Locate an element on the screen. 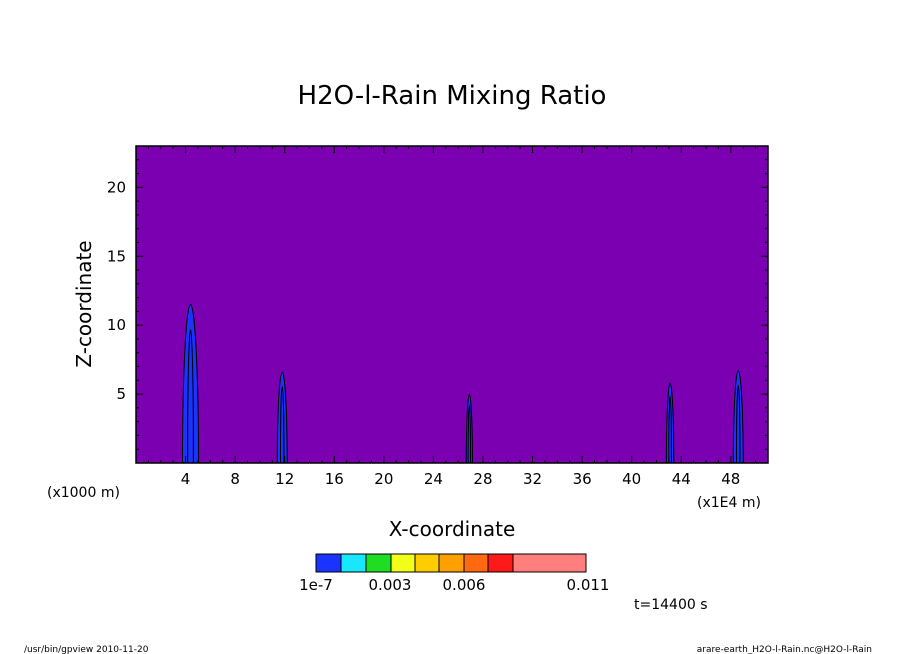 The height and width of the screenshot is (654, 904). y-axis-label: Z-coordinate is located at coordinates (84, 303).